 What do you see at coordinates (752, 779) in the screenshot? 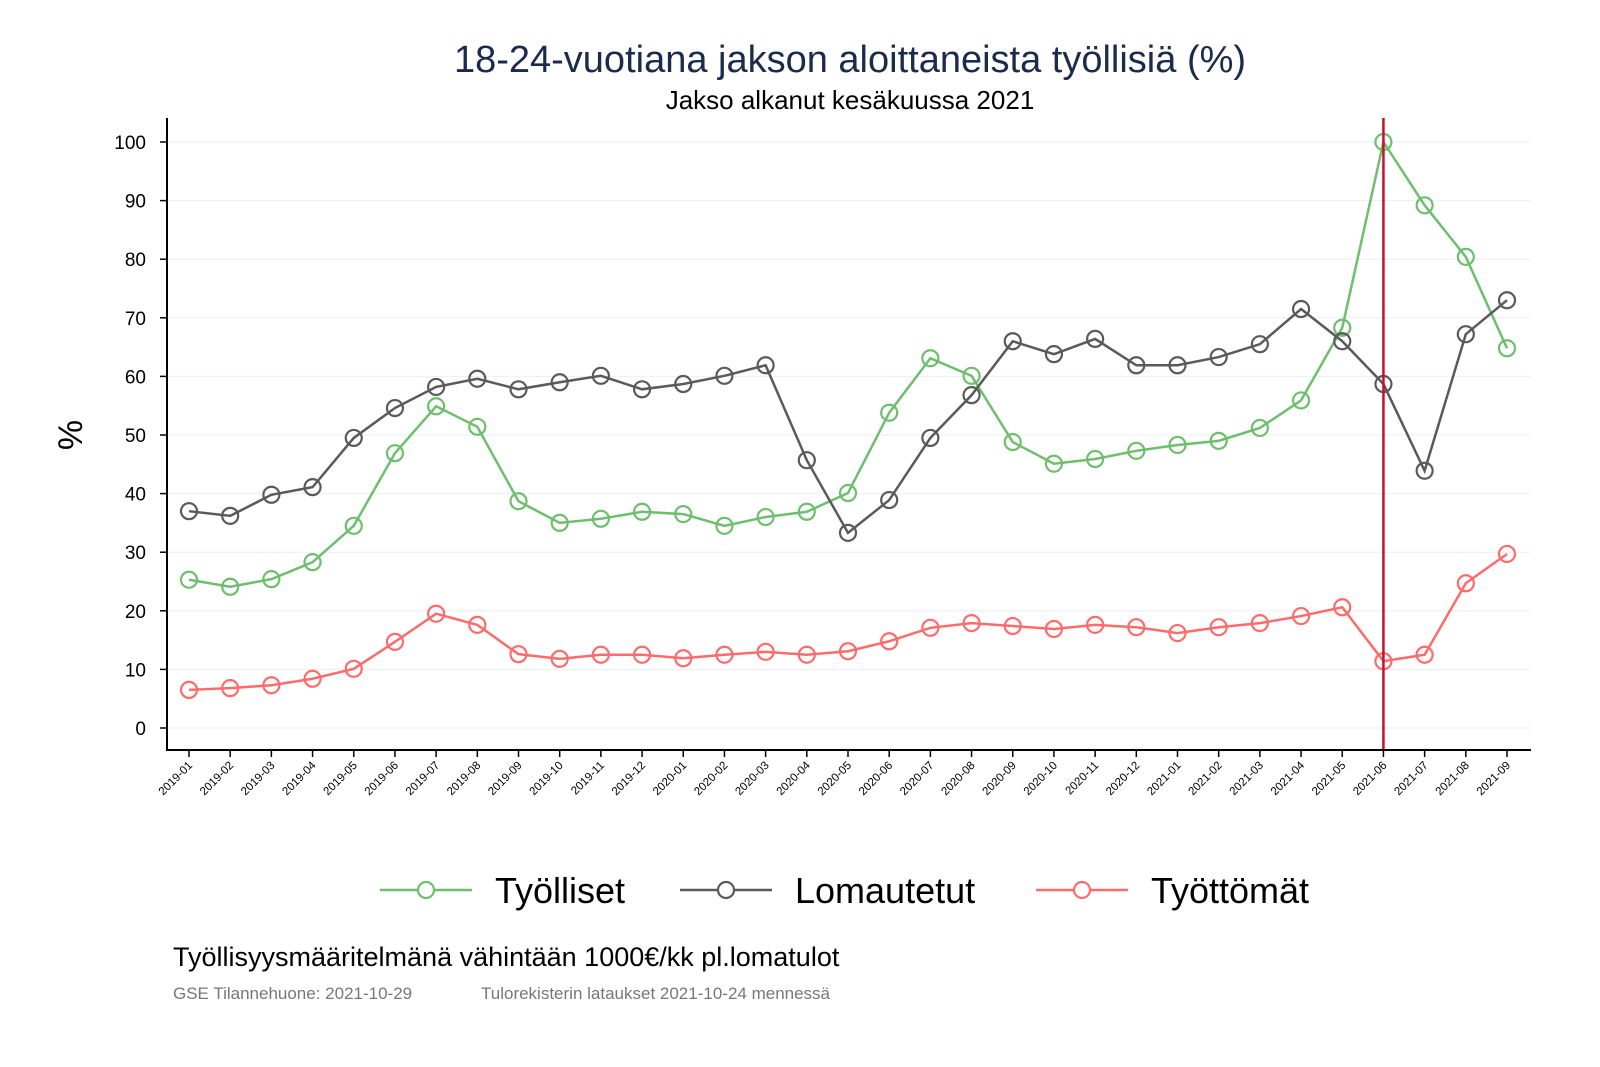
I see `x-tick-label: 2020-03` at bounding box center [752, 779].